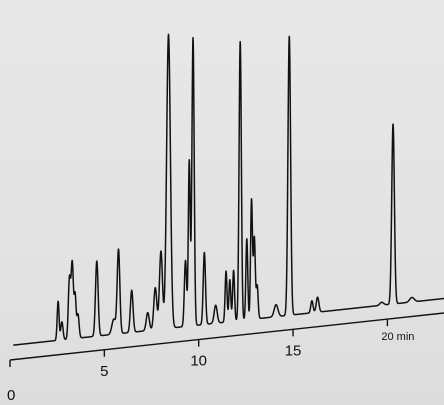 The height and width of the screenshot is (405, 444). I want to click on time-axis-line, so click(226, 336).